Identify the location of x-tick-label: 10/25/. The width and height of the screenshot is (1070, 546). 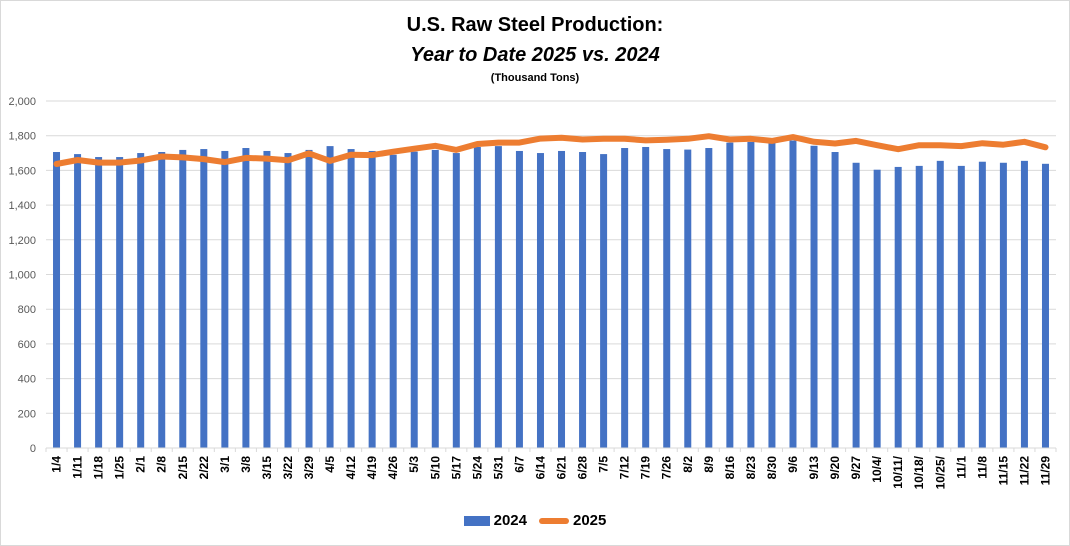
(940, 472).